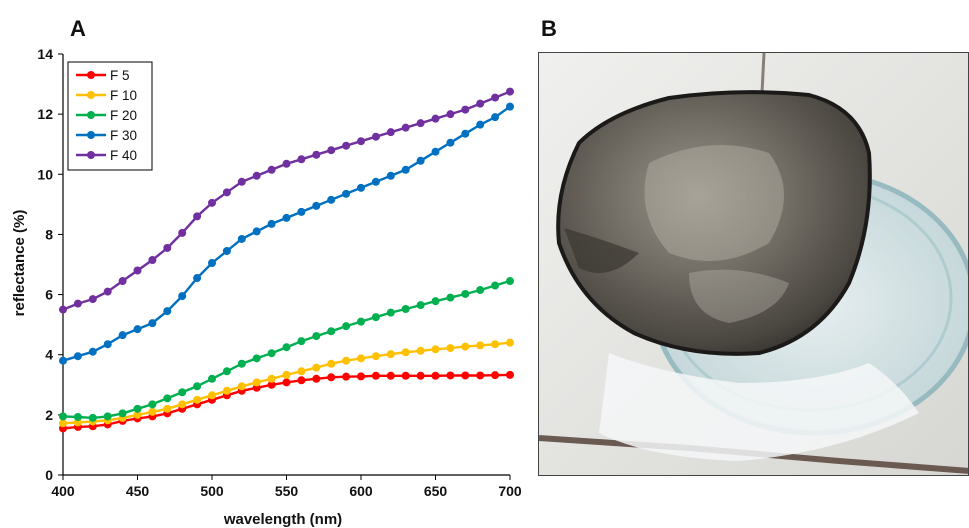 Image resolution: width=969 pixels, height=528 pixels. I want to click on disc-fold, so click(601, 250).